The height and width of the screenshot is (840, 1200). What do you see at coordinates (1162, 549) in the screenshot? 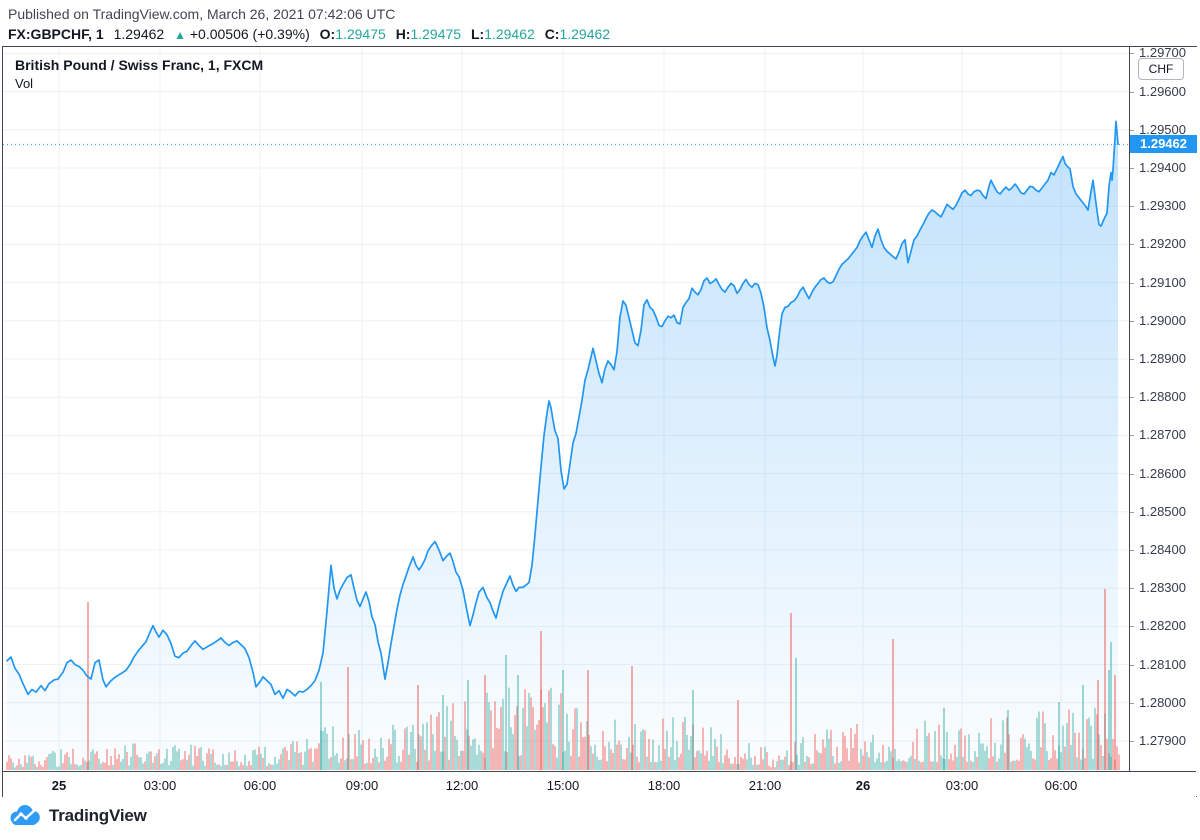
I see `price-axis-label: 1.28400` at bounding box center [1162, 549].